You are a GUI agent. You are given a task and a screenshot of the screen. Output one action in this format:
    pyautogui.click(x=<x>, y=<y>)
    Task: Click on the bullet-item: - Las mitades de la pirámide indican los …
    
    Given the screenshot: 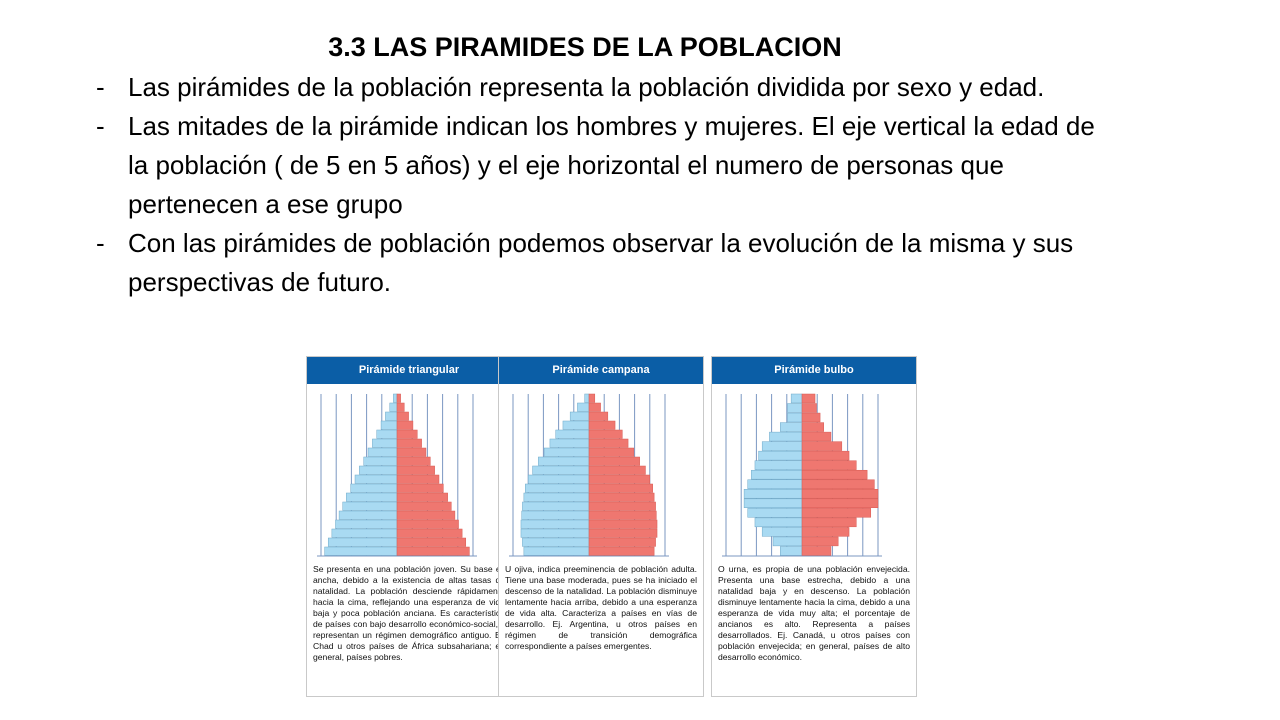 What is the action you would take?
    pyautogui.click(x=596, y=165)
    